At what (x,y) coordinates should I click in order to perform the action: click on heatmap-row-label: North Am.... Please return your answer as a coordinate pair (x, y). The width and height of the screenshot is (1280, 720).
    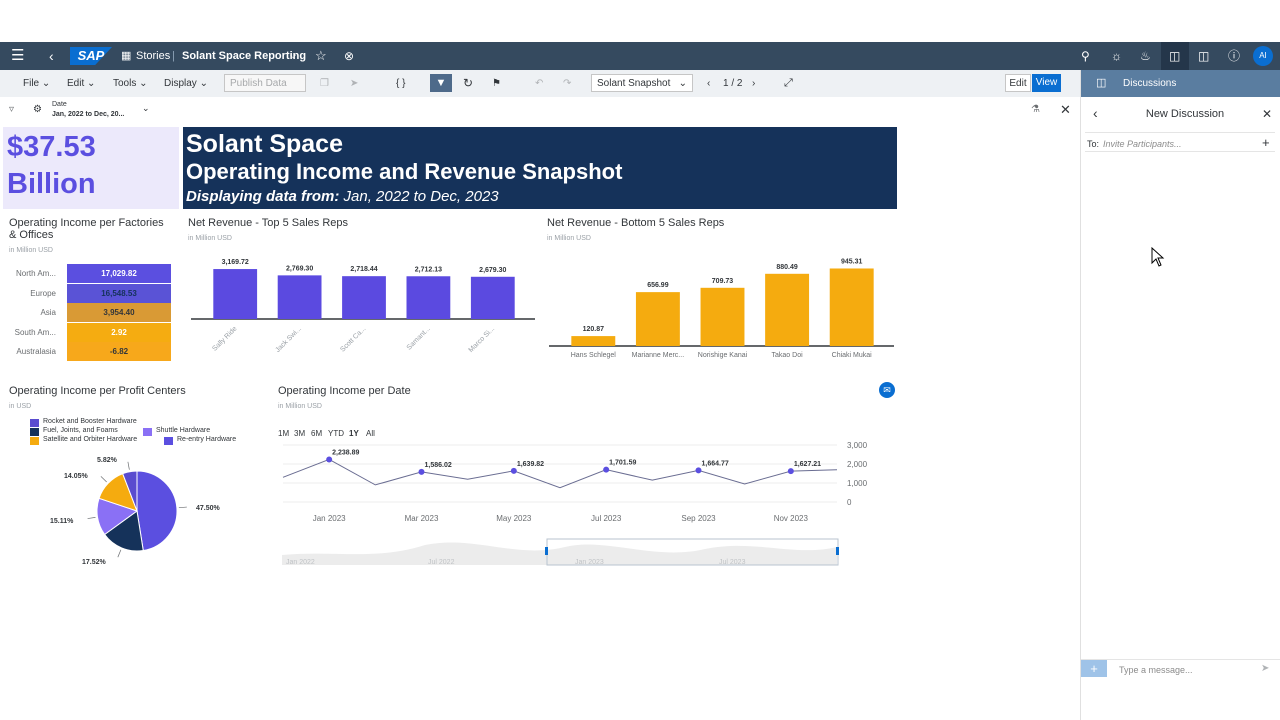
    Looking at the image, I should click on (35, 273).